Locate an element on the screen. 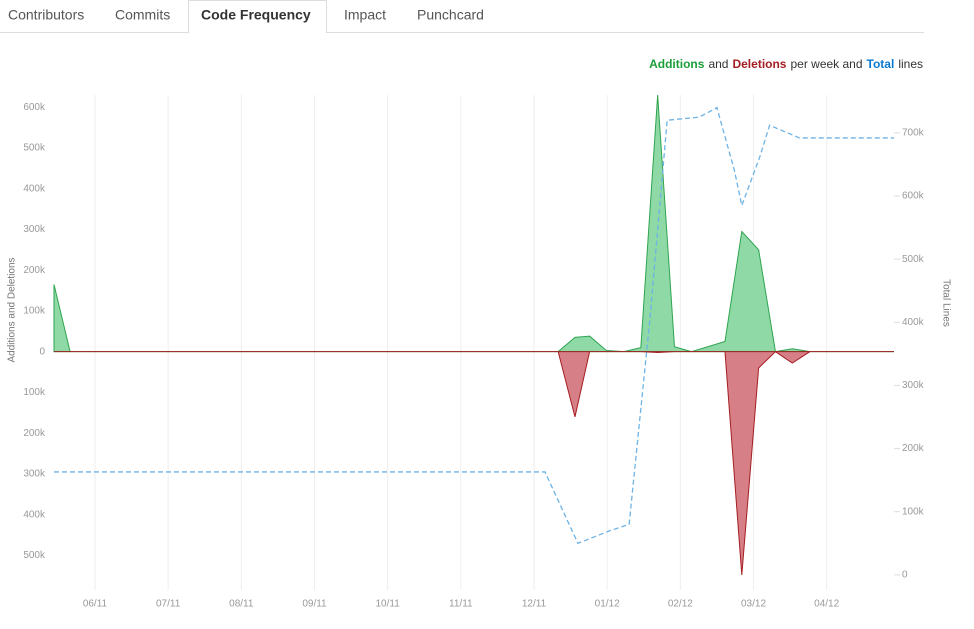 This screenshot has height=629, width=974. tab-active: Code Frequency is located at coordinates (256, 15).